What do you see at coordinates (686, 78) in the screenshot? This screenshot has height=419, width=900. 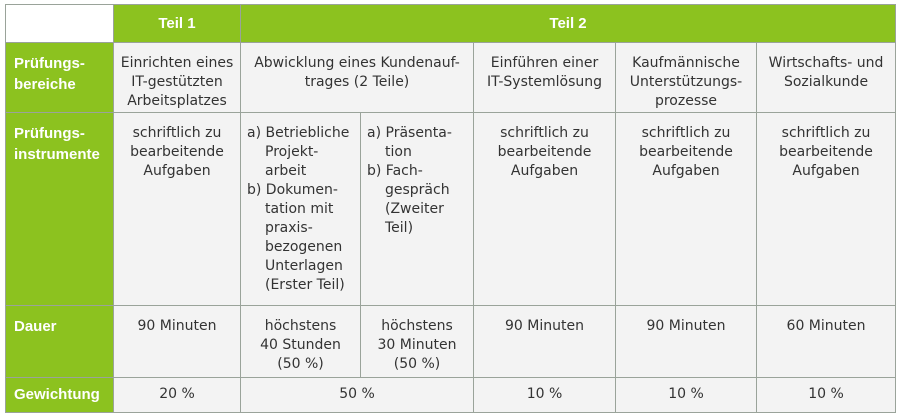 I see `cell-bereich-kaufmaennisch: Kaufmännische Unterstützungs- prozesse` at bounding box center [686, 78].